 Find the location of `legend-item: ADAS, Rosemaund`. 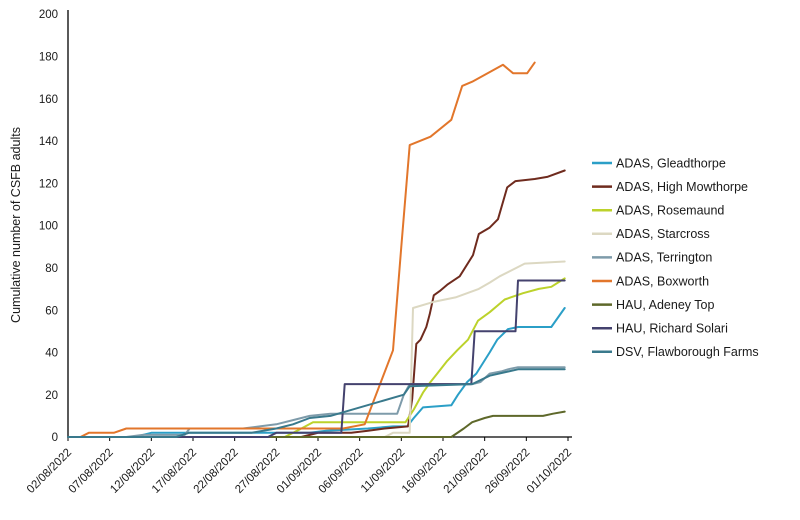

legend-item: ADAS, Rosemaund is located at coordinates (658, 211).